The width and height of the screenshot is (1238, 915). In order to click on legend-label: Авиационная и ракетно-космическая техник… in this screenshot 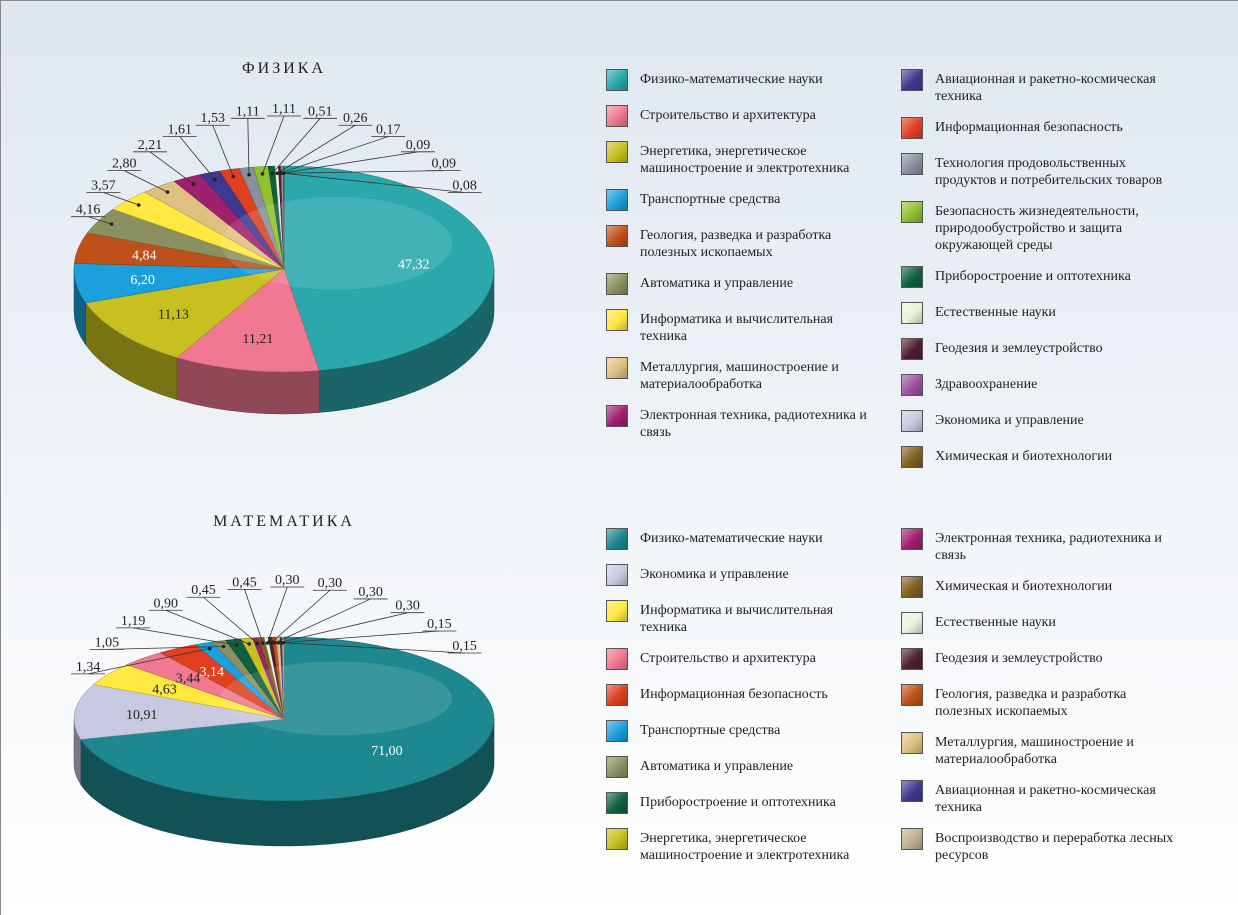, I will do `click(1045, 88)`.